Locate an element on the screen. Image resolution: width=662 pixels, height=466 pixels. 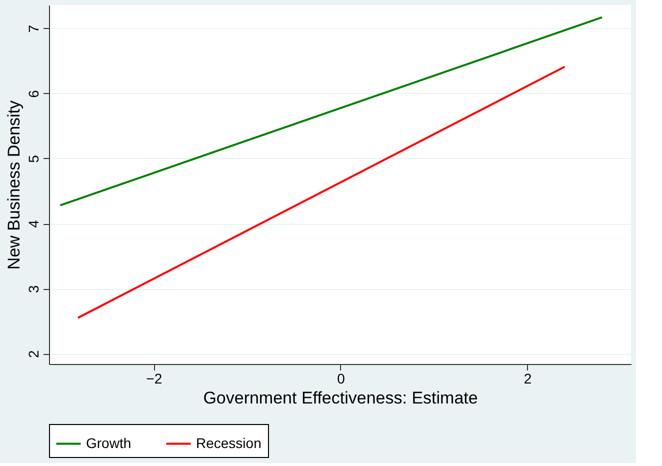
y-axis-title: New Business Density is located at coordinates (14, 185).